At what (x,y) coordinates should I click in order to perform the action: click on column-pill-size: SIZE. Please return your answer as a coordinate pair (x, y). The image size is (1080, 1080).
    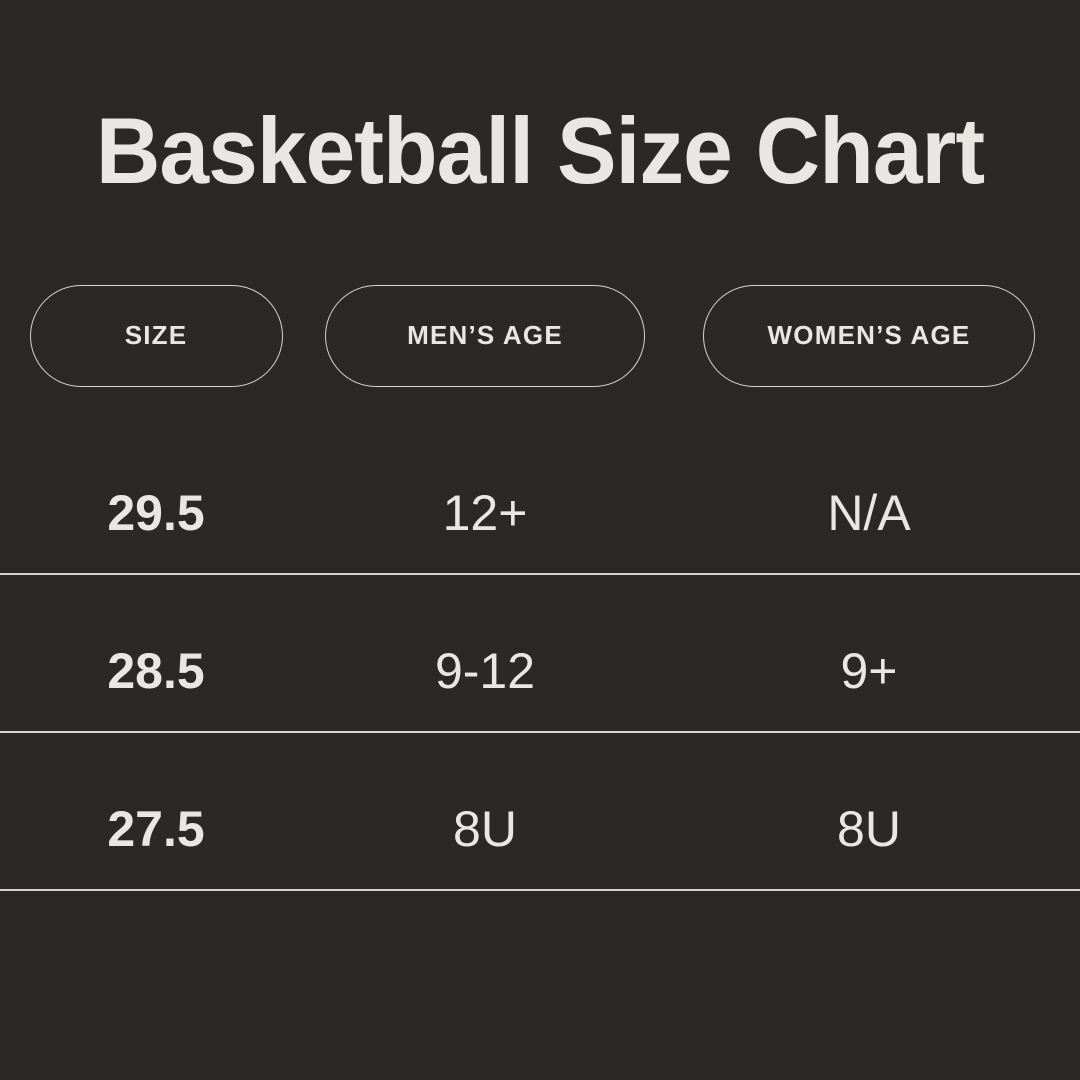
    Looking at the image, I should click on (156, 335).